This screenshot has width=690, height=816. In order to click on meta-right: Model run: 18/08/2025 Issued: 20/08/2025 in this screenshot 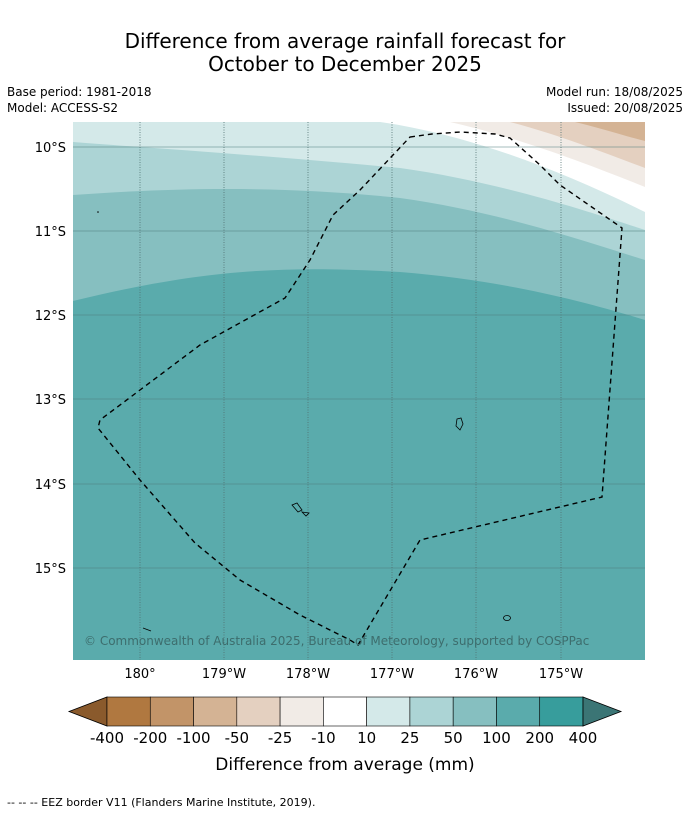, I will do `click(614, 100)`.